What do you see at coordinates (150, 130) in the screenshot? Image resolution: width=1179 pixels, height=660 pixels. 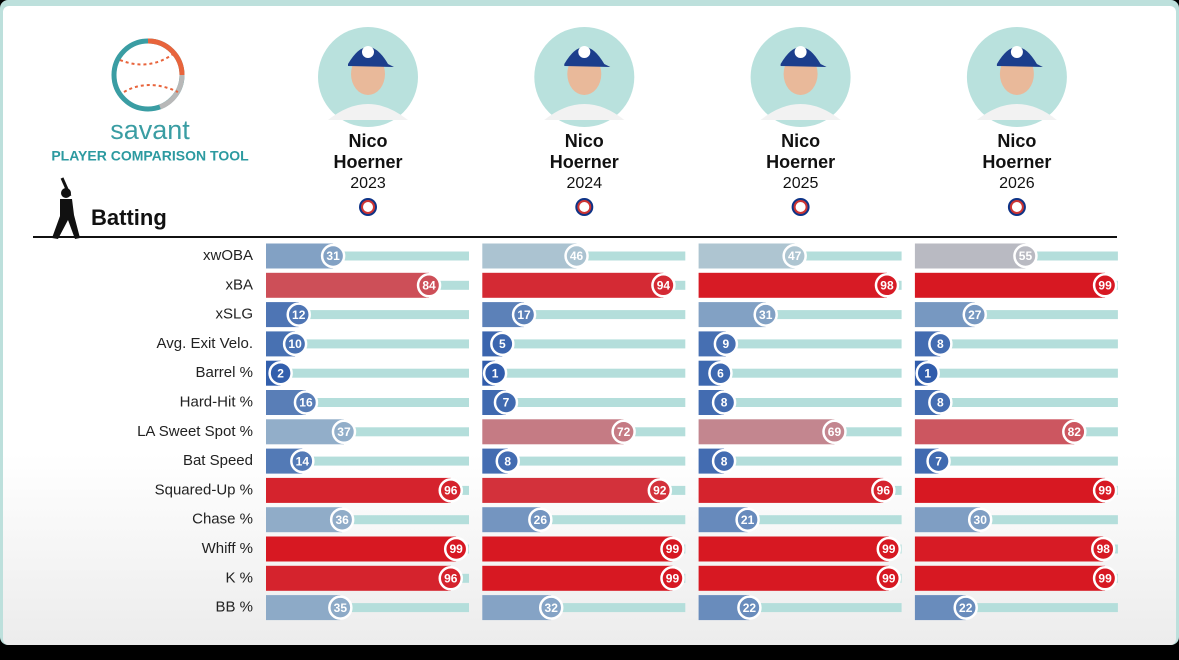 I see `logo-name: savant` at bounding box center [150, 130].